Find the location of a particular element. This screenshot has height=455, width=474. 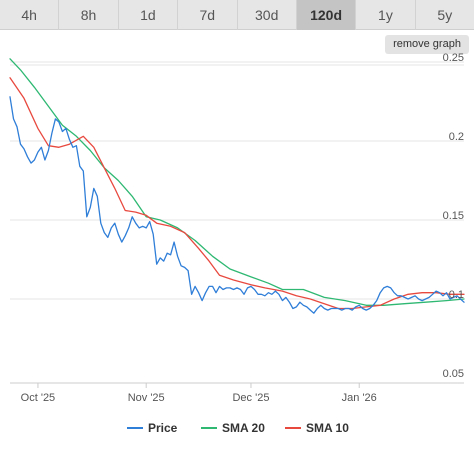

timeframe-tabs: 4h 8h 1d 7d 30d 120d 1y 5y is located at coordinates (237, 15).